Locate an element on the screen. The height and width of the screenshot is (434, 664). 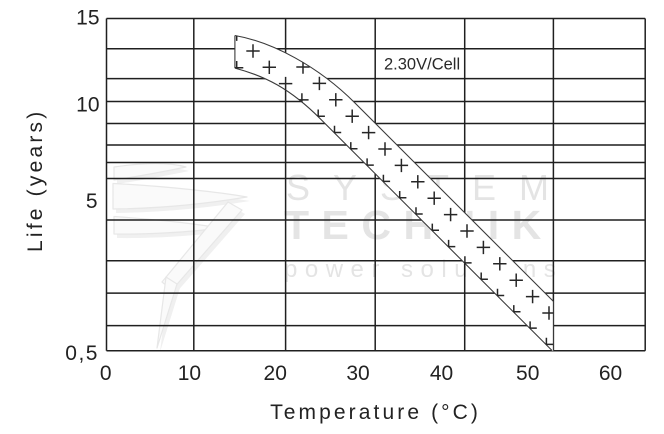
svg-text: 20 is located at coordinates (275, 373).